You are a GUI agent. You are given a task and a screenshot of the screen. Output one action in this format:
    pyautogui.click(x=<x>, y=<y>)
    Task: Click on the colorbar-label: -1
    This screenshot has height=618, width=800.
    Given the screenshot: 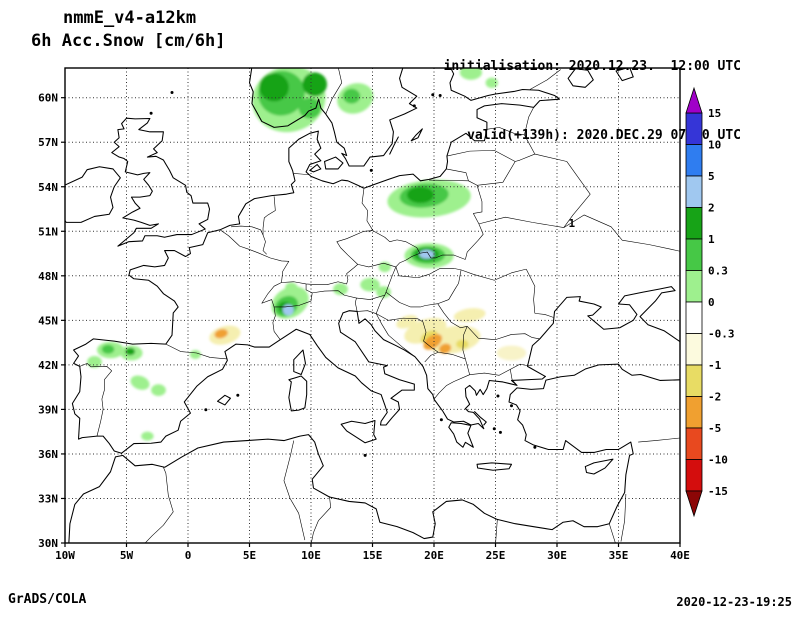 What is the action you would take?
    pyautogui.click(x=715, y=365)
    